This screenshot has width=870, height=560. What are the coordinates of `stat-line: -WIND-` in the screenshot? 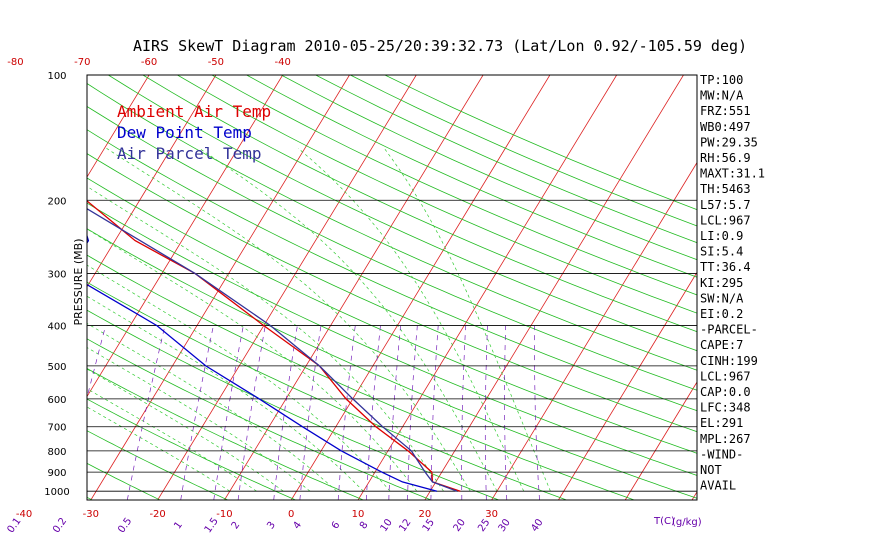 It's located at (721, 454).